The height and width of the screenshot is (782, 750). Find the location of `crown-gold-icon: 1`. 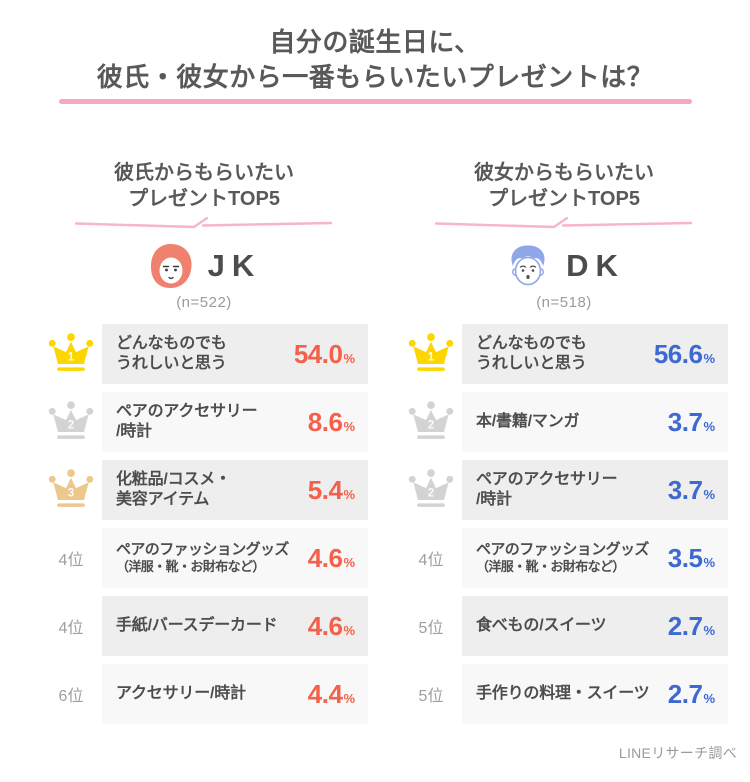

crown-gold-icon: 1 is located at coordinates (431, 352).